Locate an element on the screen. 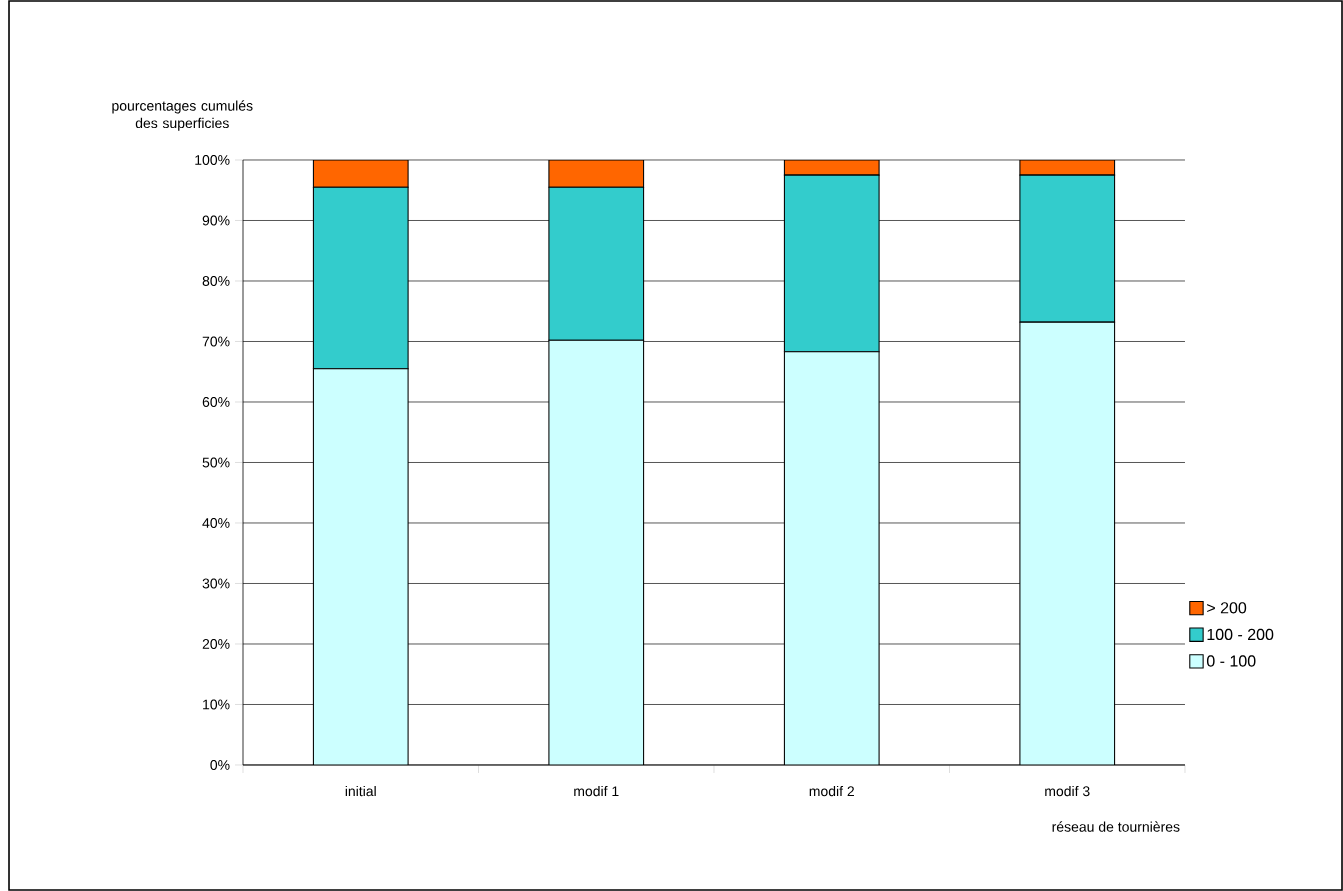  y-tick-label: 30% is located at coordinates (216, 583).